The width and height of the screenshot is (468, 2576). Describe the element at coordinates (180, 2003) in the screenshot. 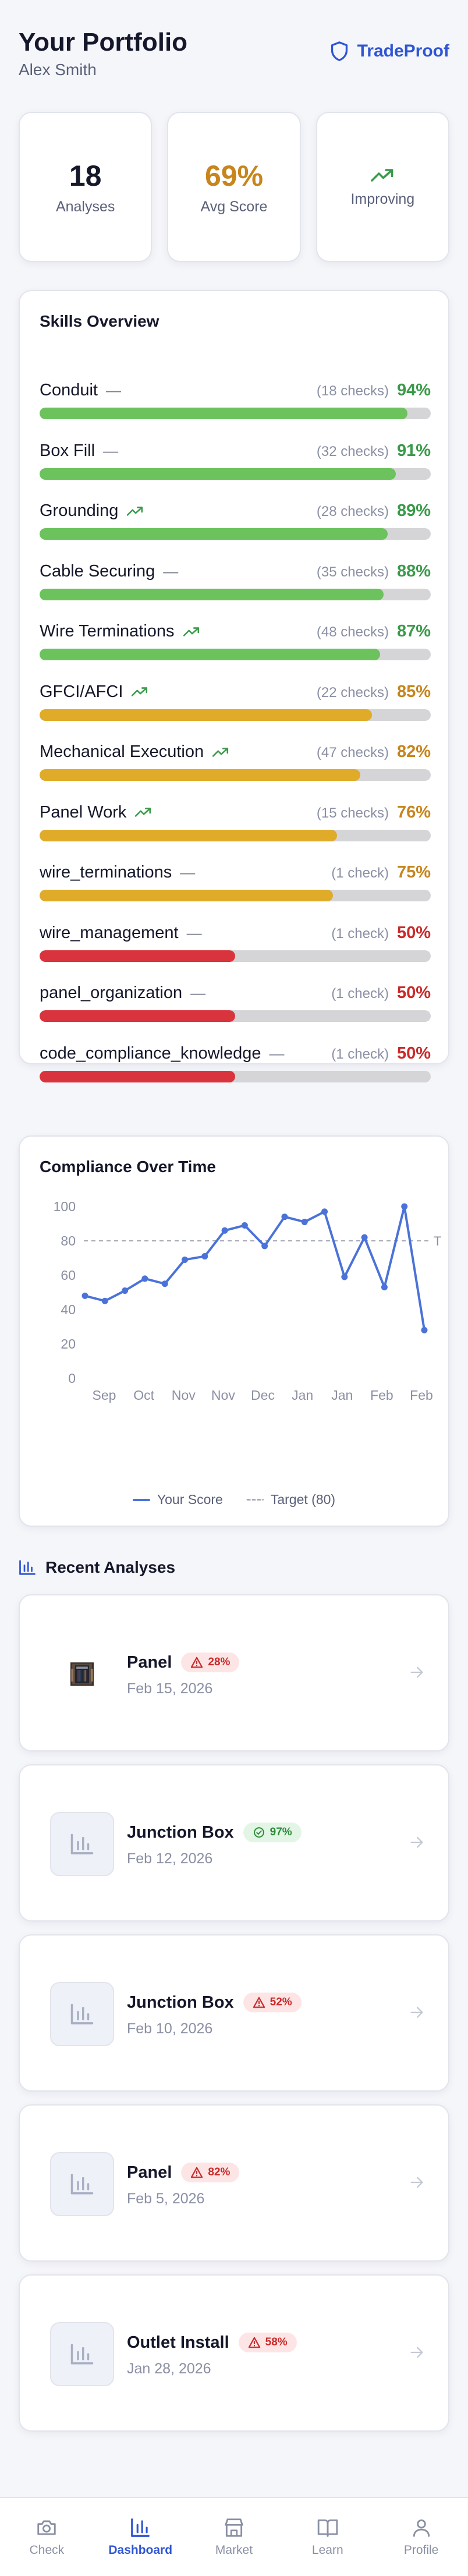

I see `analysis-name: Junction Box` at that location.